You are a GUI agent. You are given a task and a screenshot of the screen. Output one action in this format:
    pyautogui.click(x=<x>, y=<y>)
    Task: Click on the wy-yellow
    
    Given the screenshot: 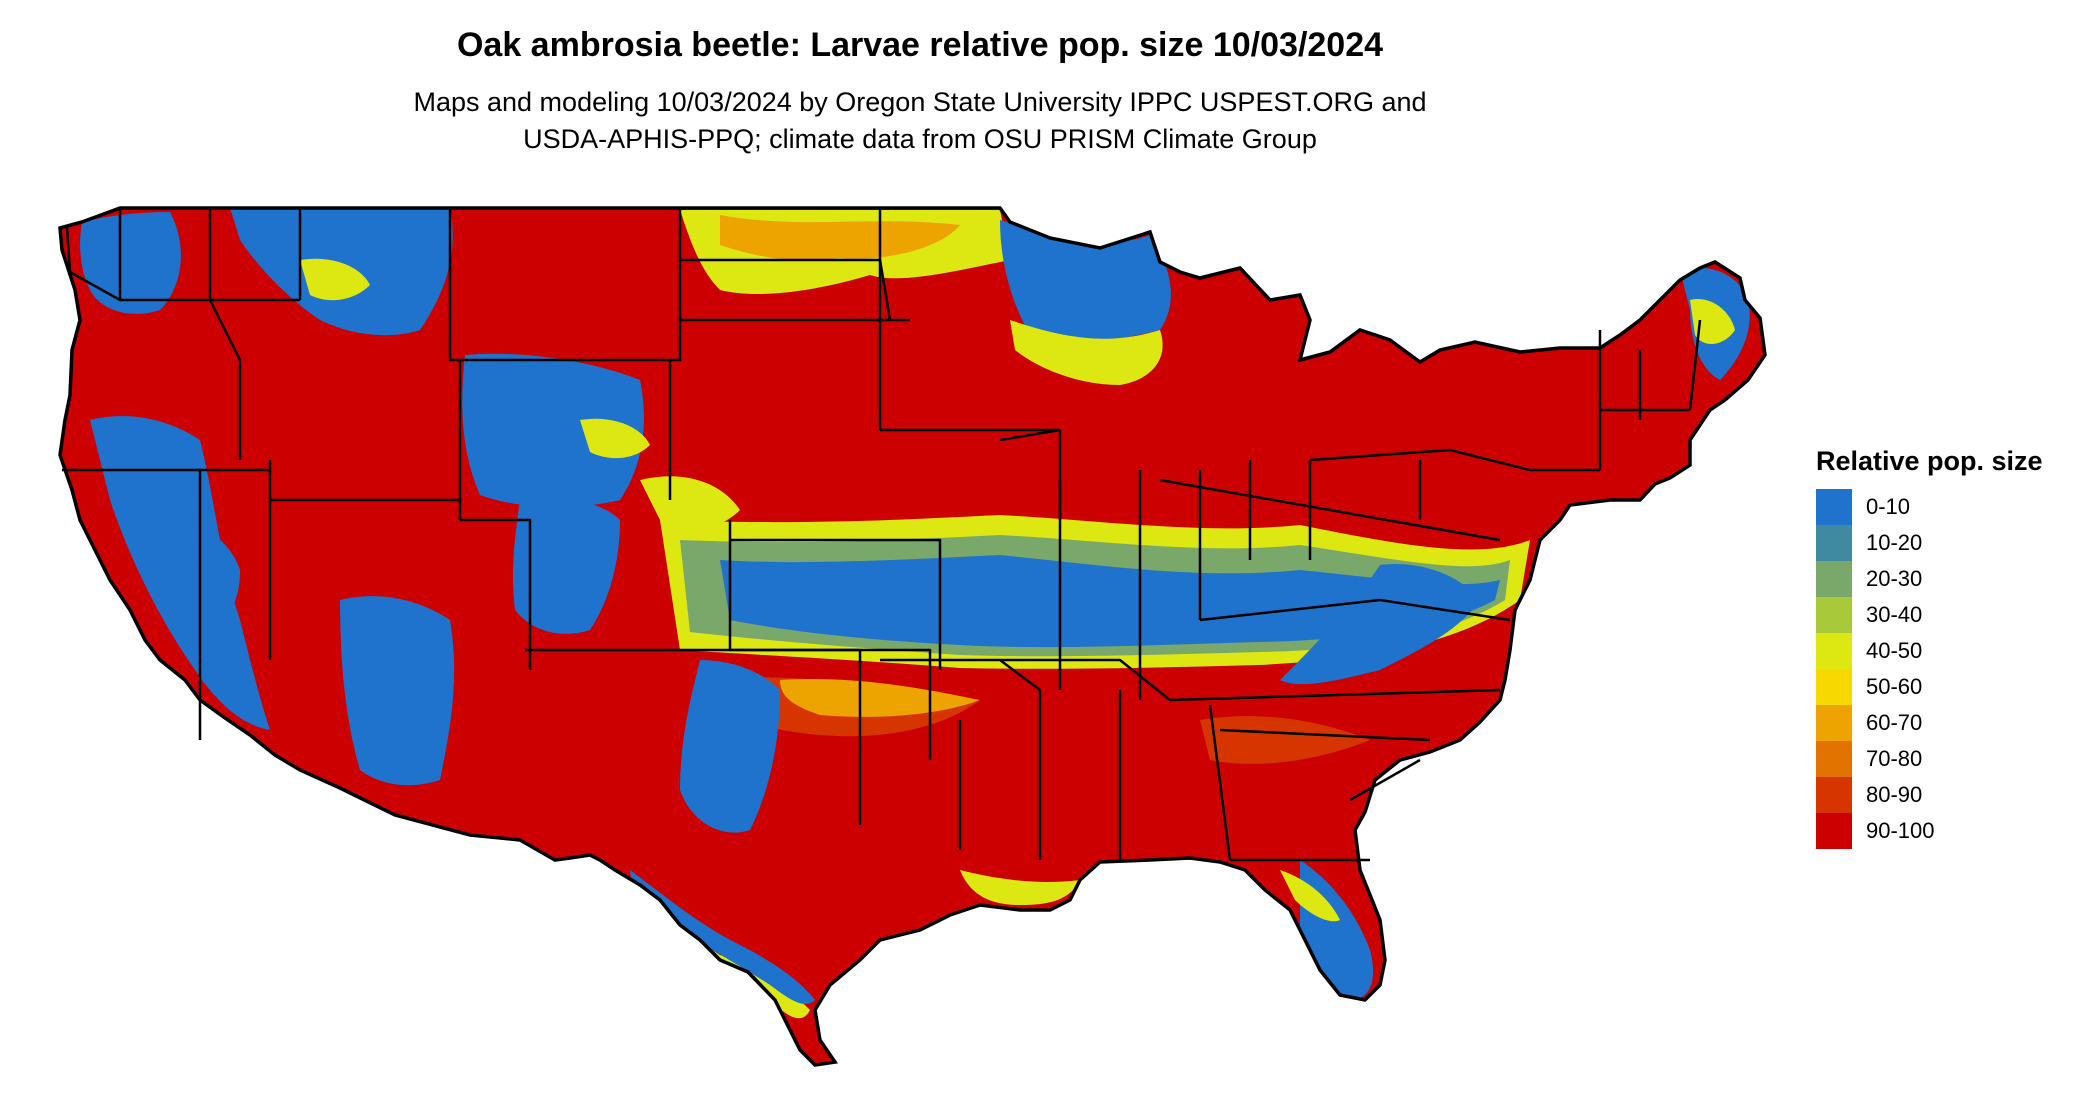 What is the action you would take?
    pyautogui.click(x=615, y=438)
    